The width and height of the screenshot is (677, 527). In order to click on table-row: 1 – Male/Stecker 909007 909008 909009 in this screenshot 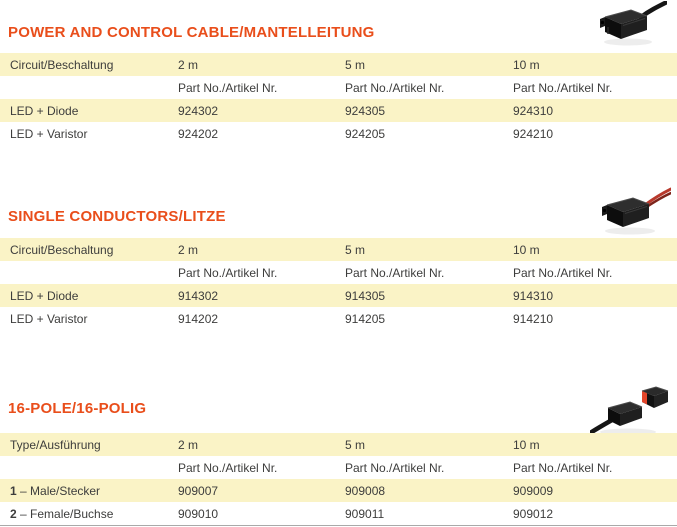, I will do `click(338, 490)`.